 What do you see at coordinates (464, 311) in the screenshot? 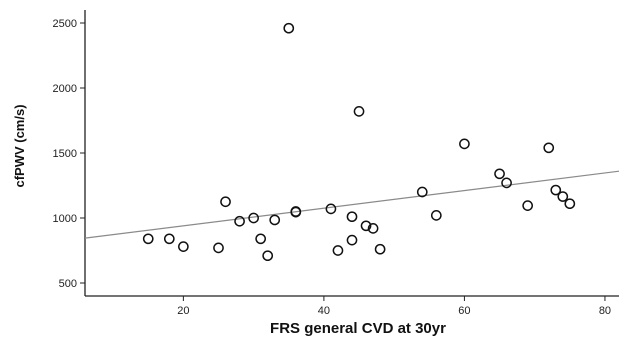
I see `x-tick-label: 60` at bounding box center [464, 311].